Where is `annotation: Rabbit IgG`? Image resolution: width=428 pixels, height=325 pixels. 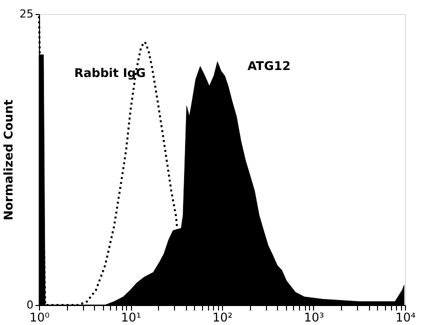
annotation: Rabbit IgG is located at coordinates (110, 73).